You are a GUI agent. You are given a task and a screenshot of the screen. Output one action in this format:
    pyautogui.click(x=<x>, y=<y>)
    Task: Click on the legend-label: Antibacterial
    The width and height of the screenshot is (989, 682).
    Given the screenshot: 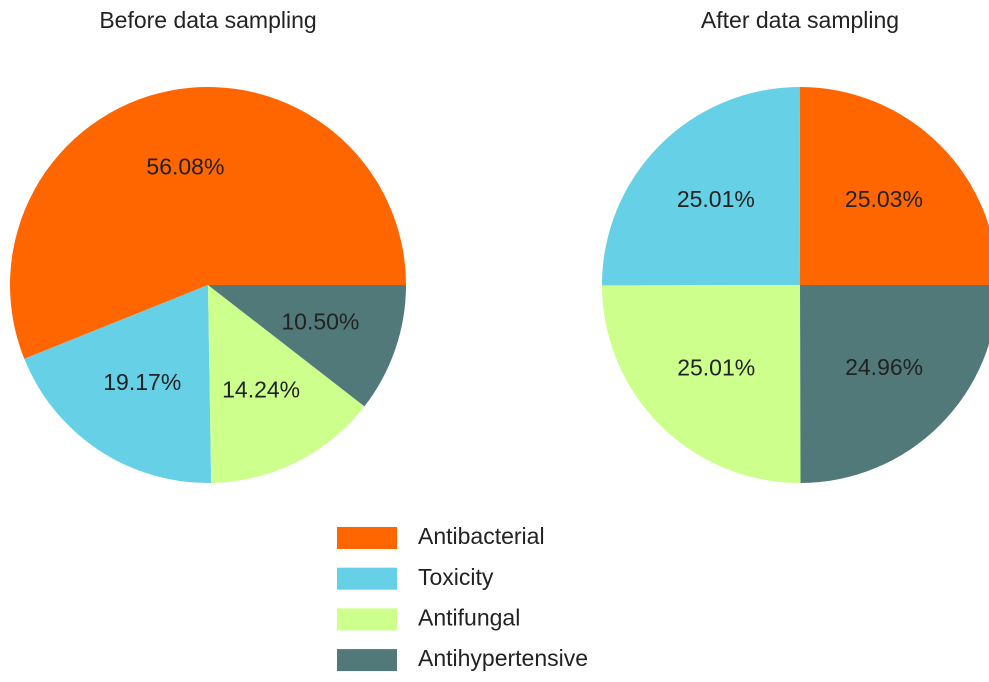 What is the action you would take?
    pyautogui.click(x=481, y=536)
    